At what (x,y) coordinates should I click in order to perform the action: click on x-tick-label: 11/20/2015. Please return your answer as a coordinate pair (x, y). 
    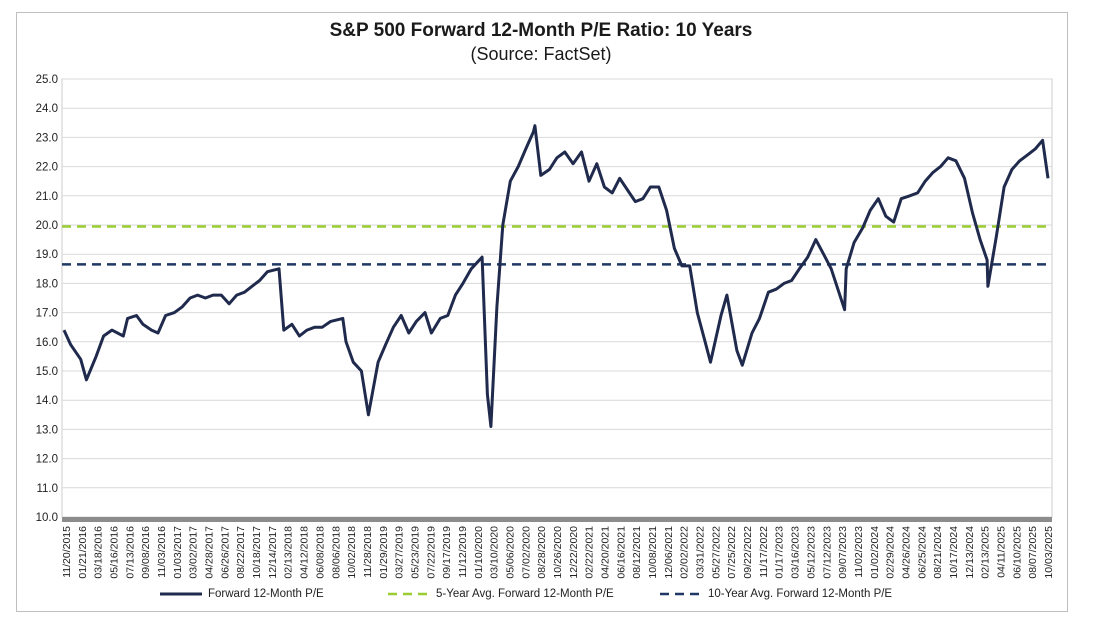
    Looking at the image, I should click on (67, 552).